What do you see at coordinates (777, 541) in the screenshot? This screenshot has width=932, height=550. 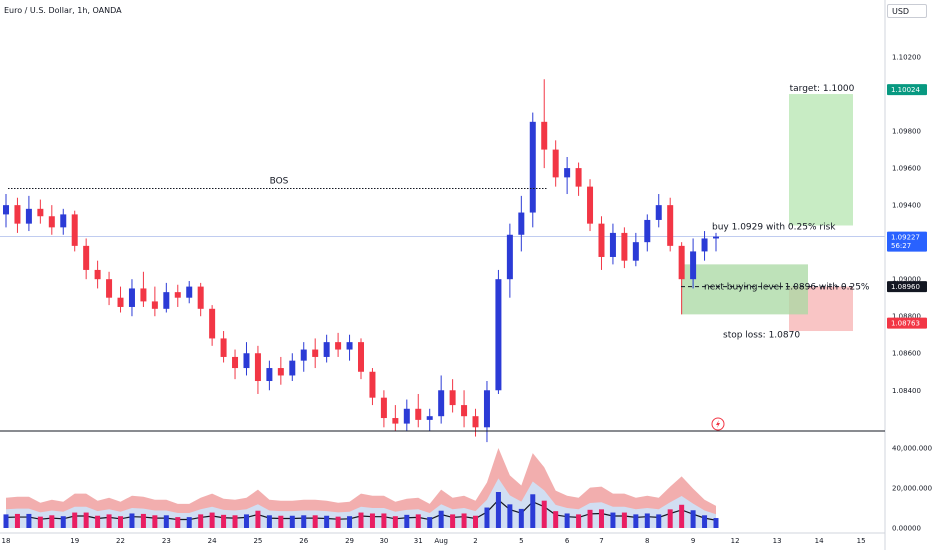 I see `time-tick-label: 13` at bounding box center [777, 541].